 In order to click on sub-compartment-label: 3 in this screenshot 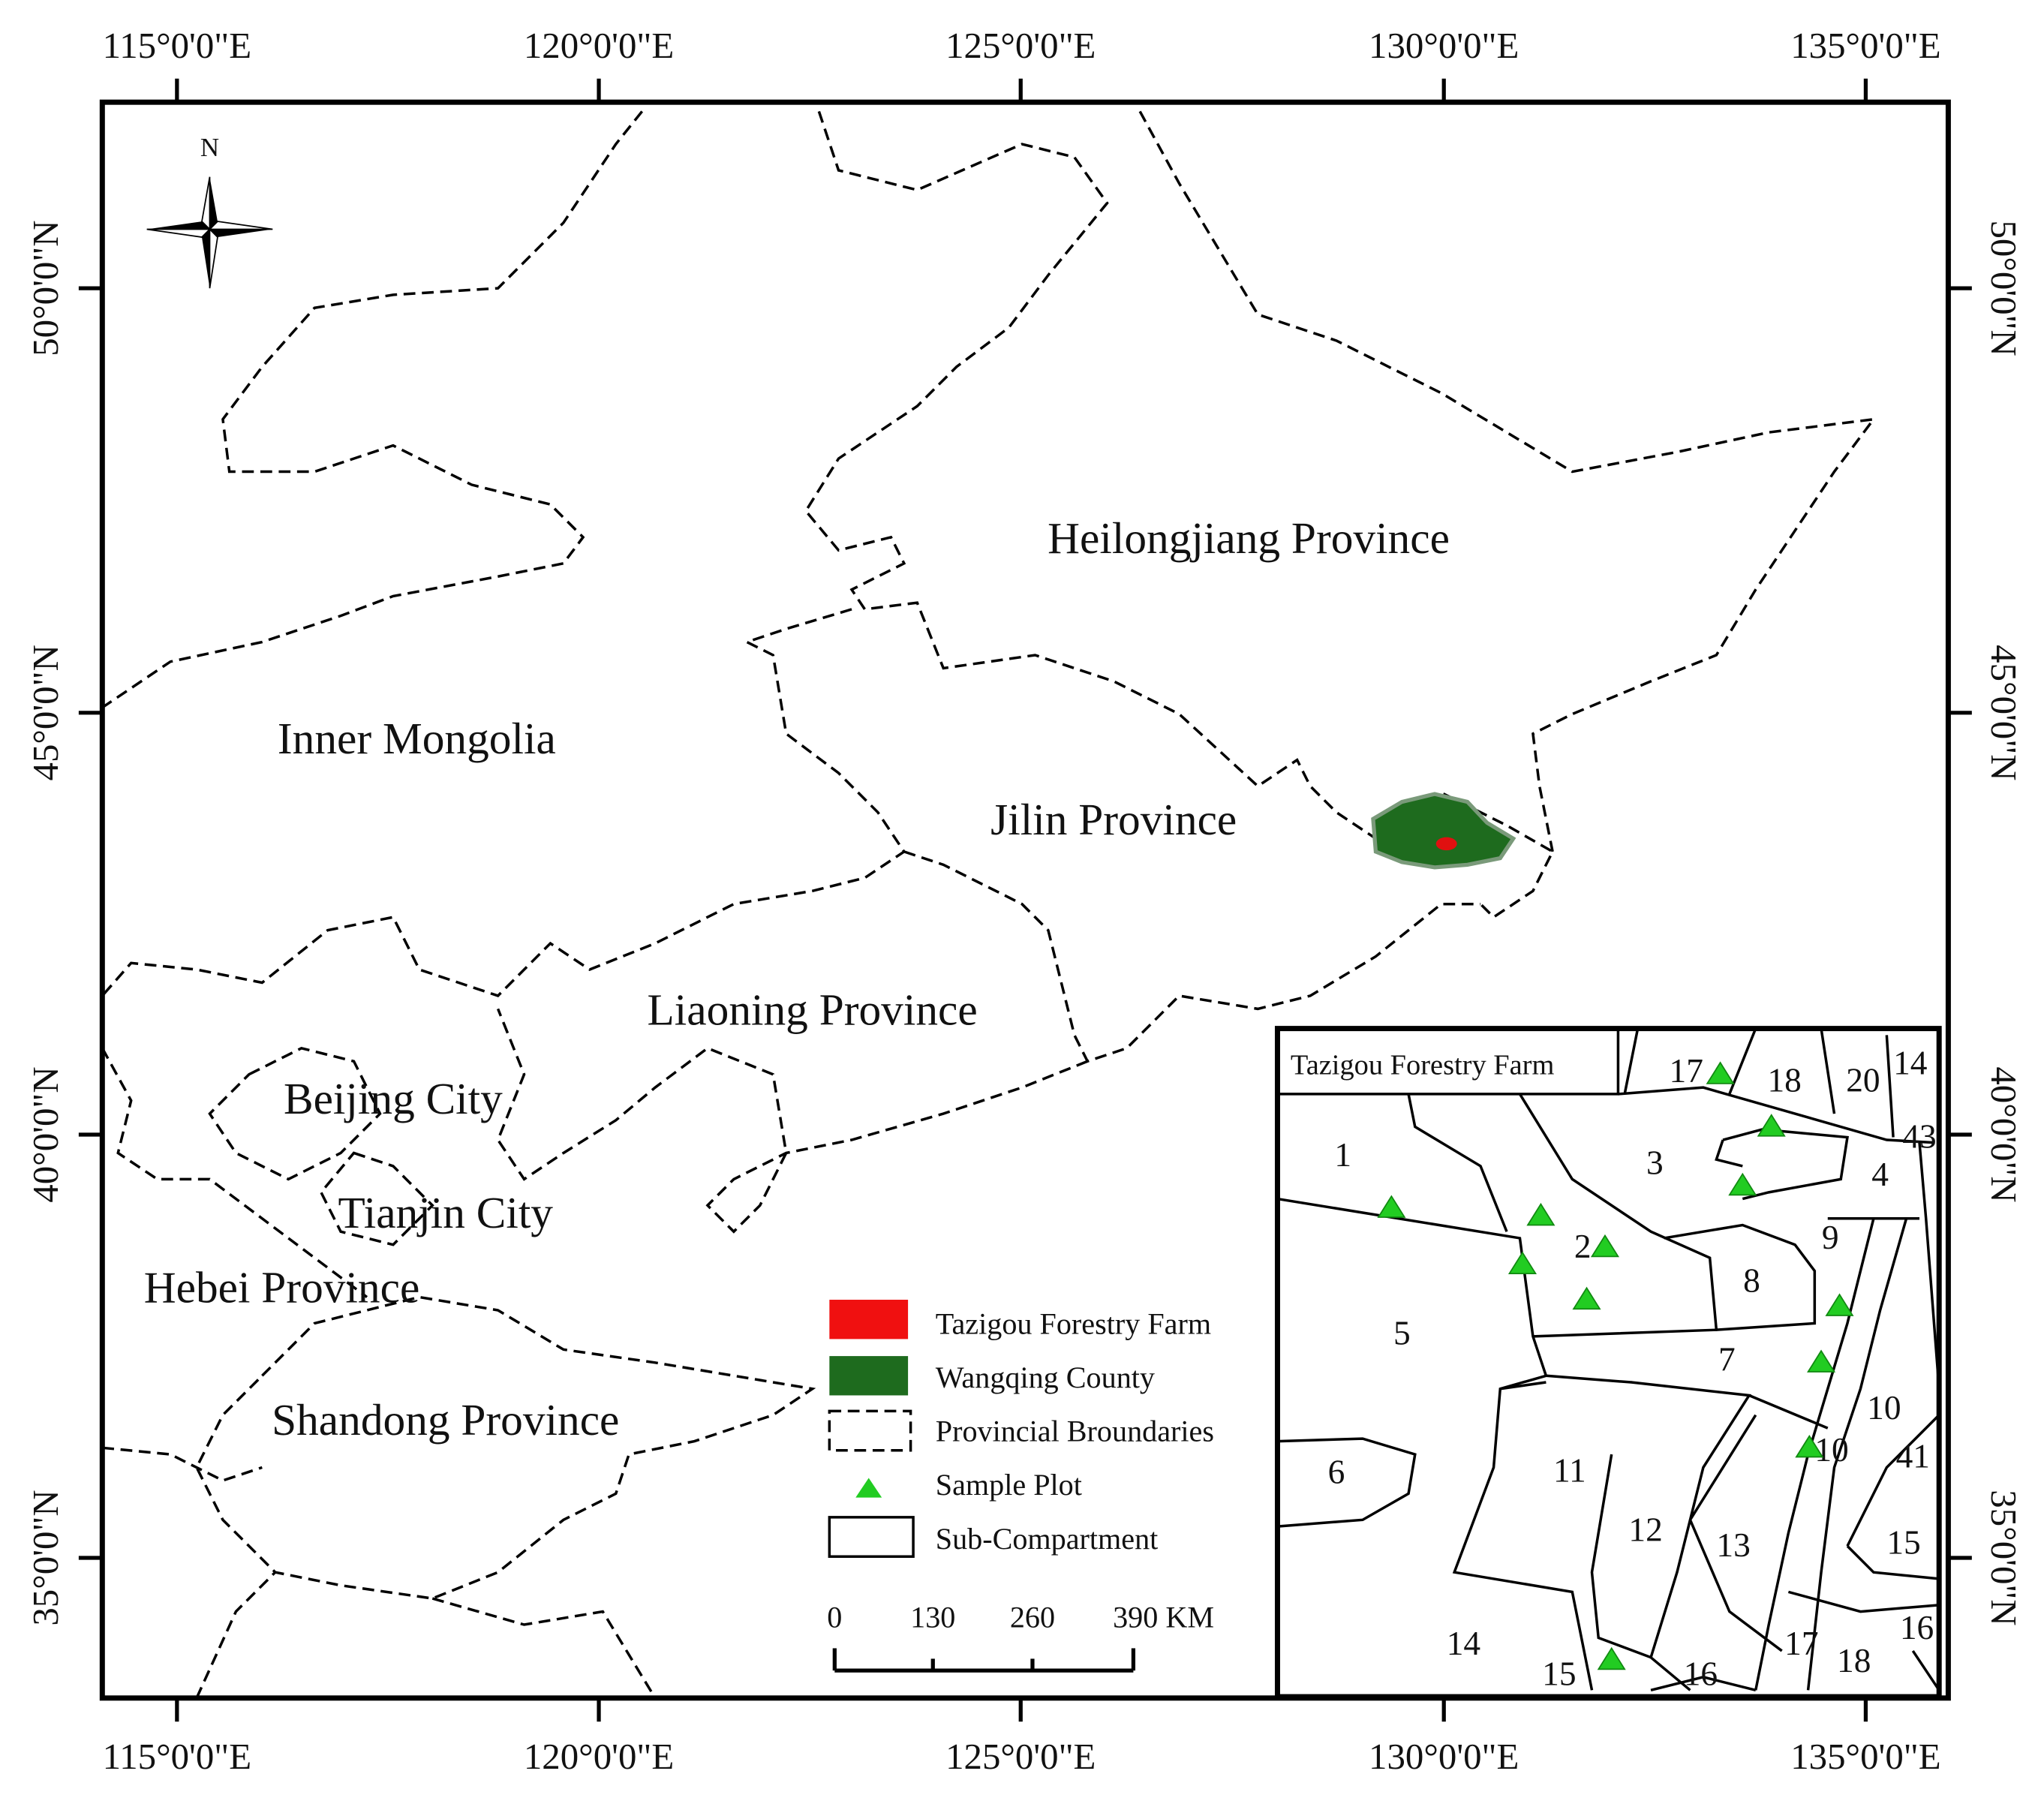, I will do `click(1655, 1162)`.